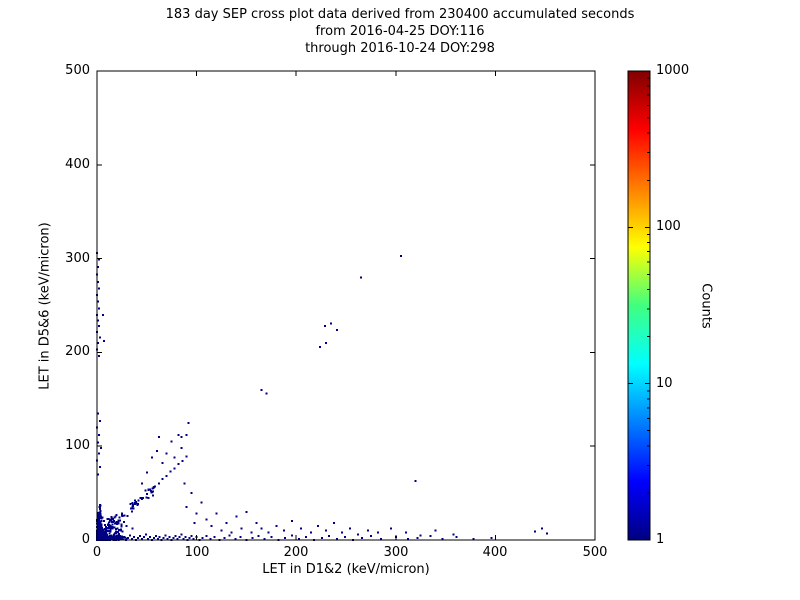 Image resolution: width=800 pixels, height=600 pixels. Describe the element at coordinates (495, 552) in the screenshot. I see `x-tick-label: 400` at that location.